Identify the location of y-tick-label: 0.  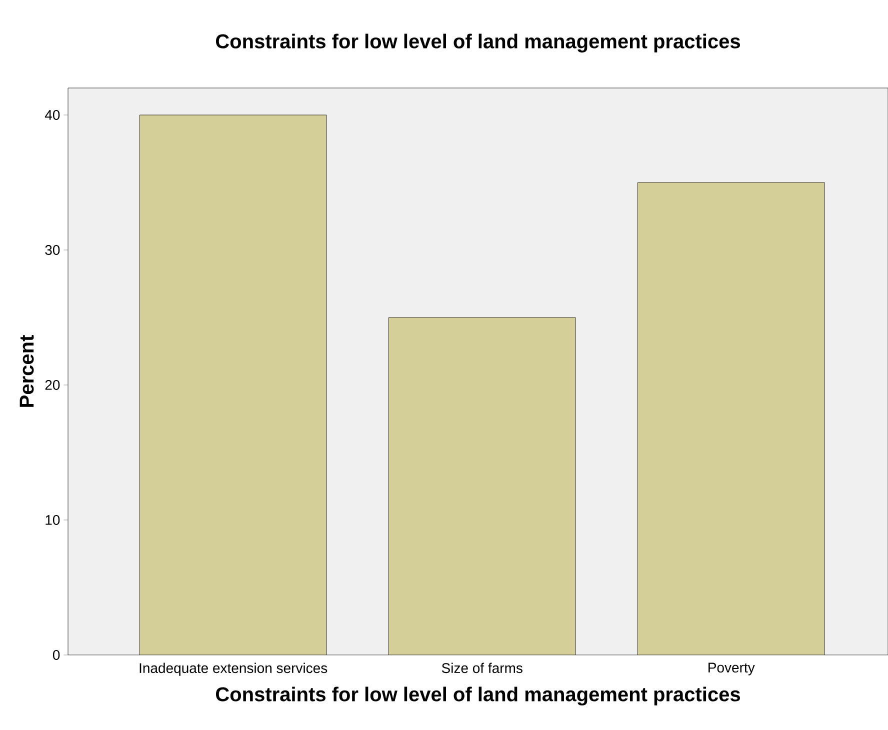
(56, 655).